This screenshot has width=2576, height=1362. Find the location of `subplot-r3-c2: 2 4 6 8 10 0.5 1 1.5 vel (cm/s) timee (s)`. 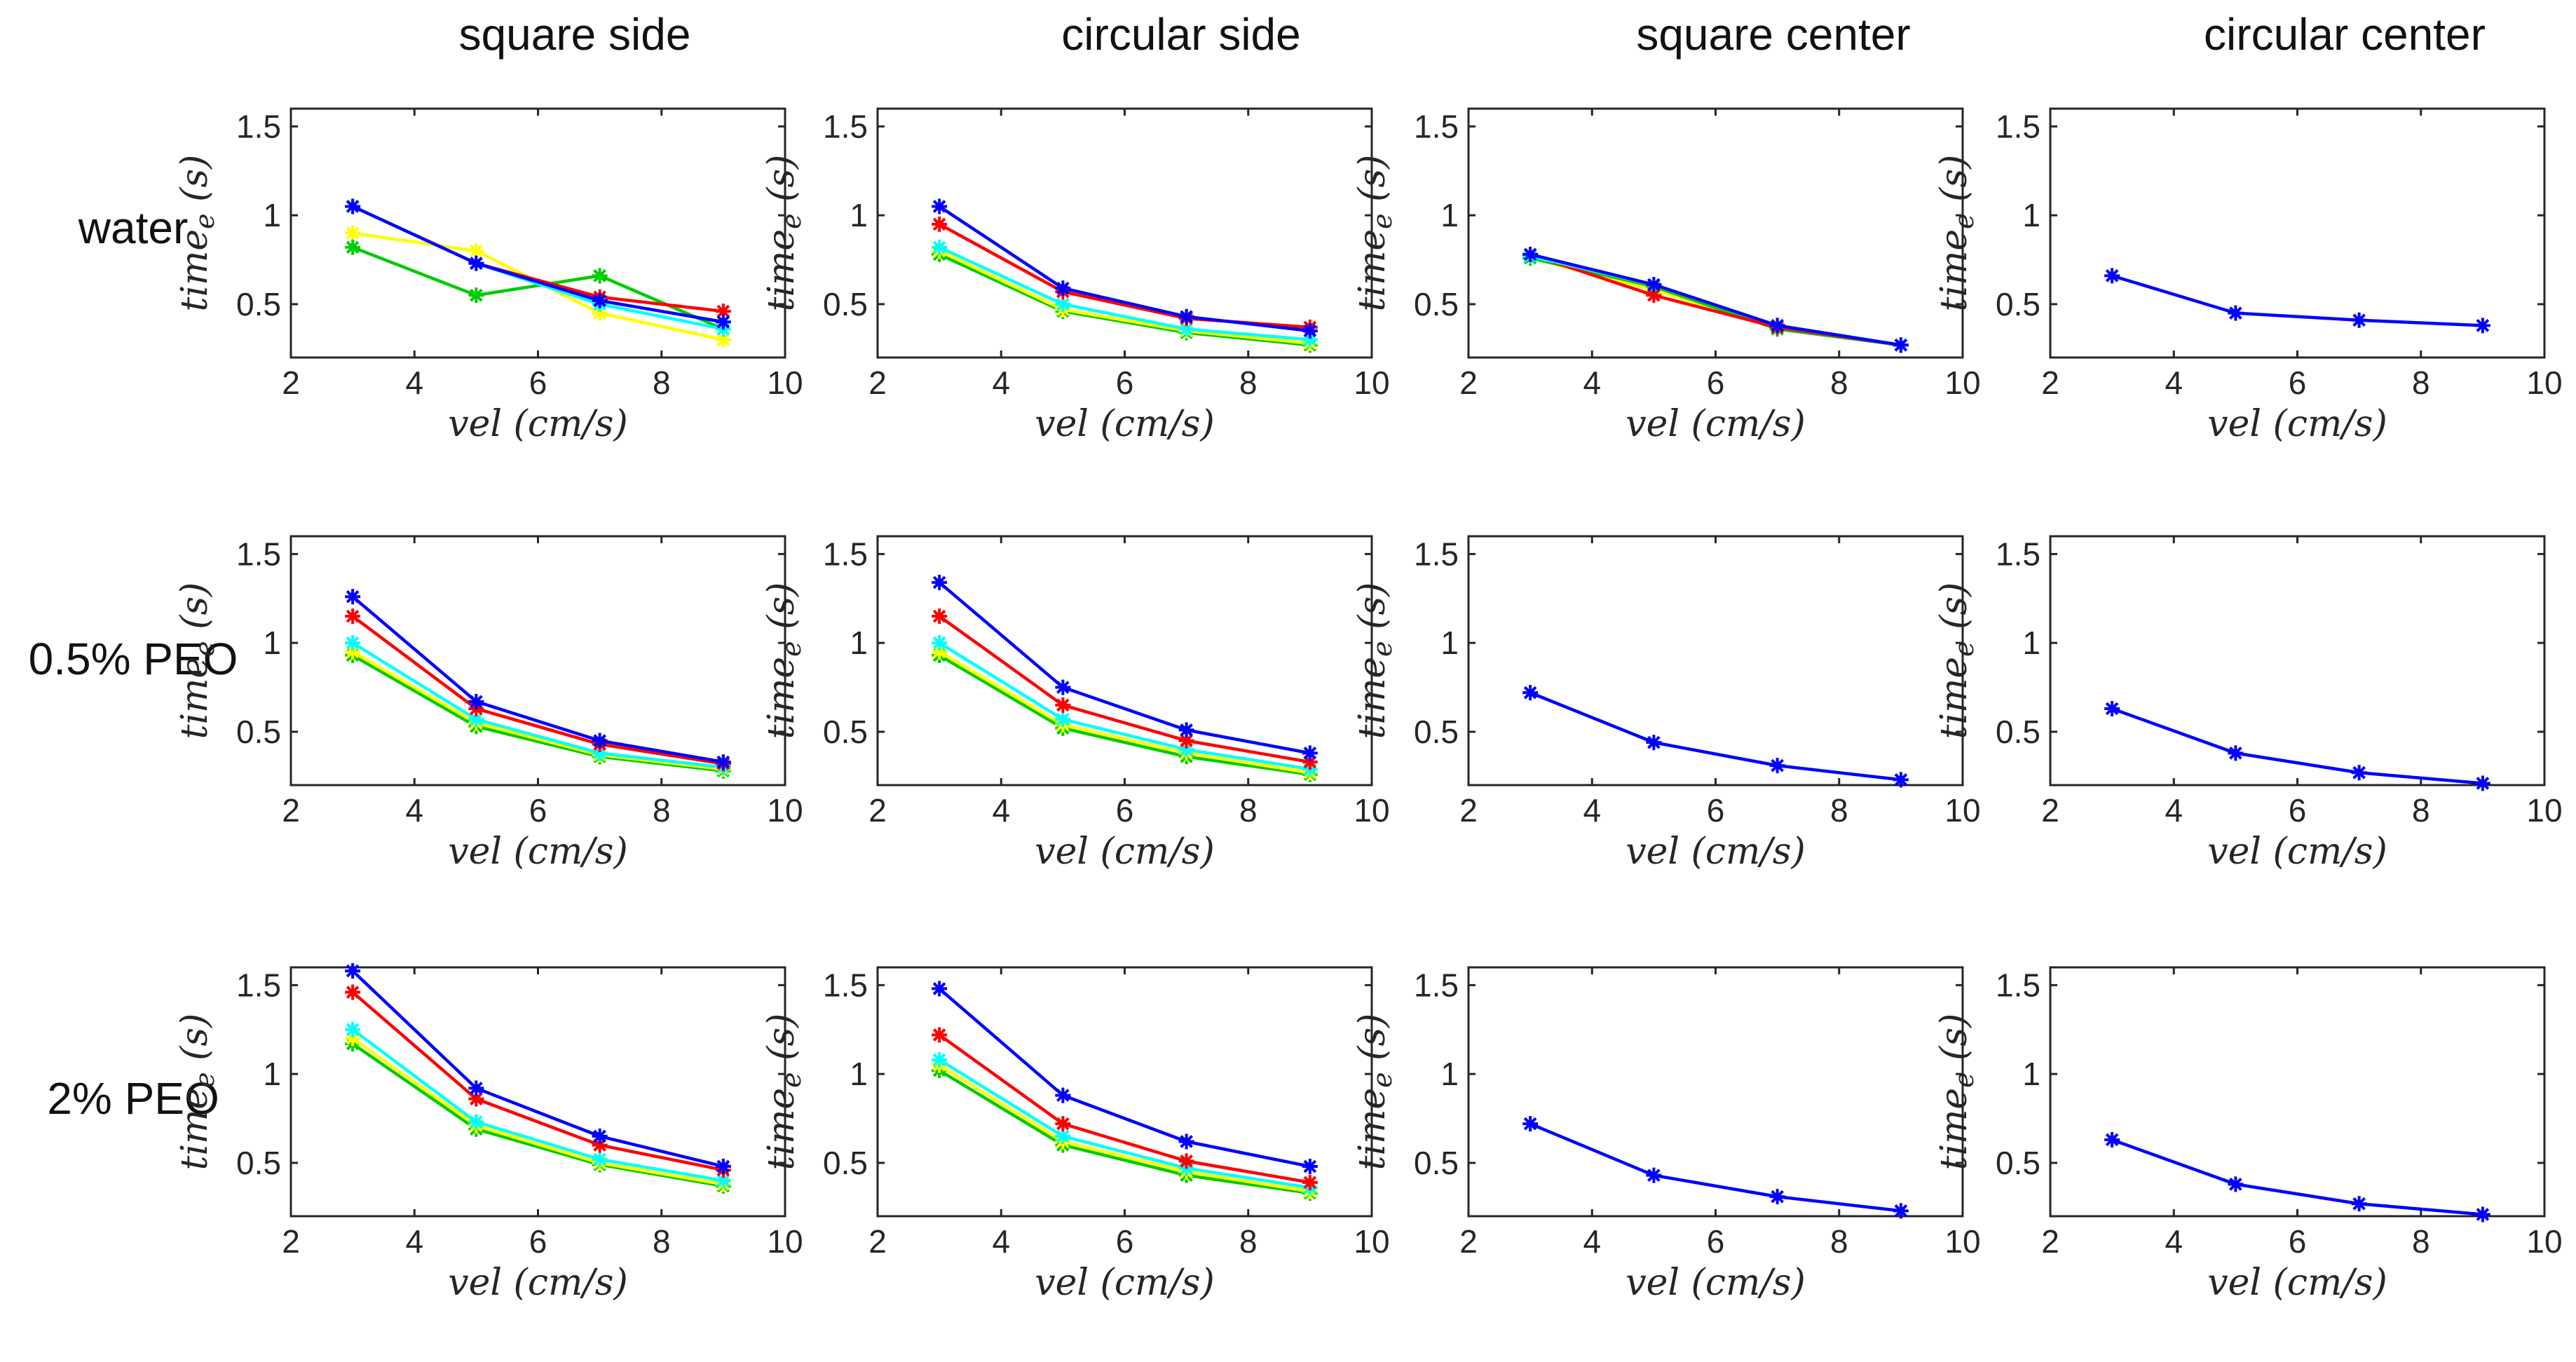

subplot-r3-c2: 2 4 6 8 10 0.5 1 1.5 vel (cm/s) timee (s) is located at coordinates (1075, 1135).